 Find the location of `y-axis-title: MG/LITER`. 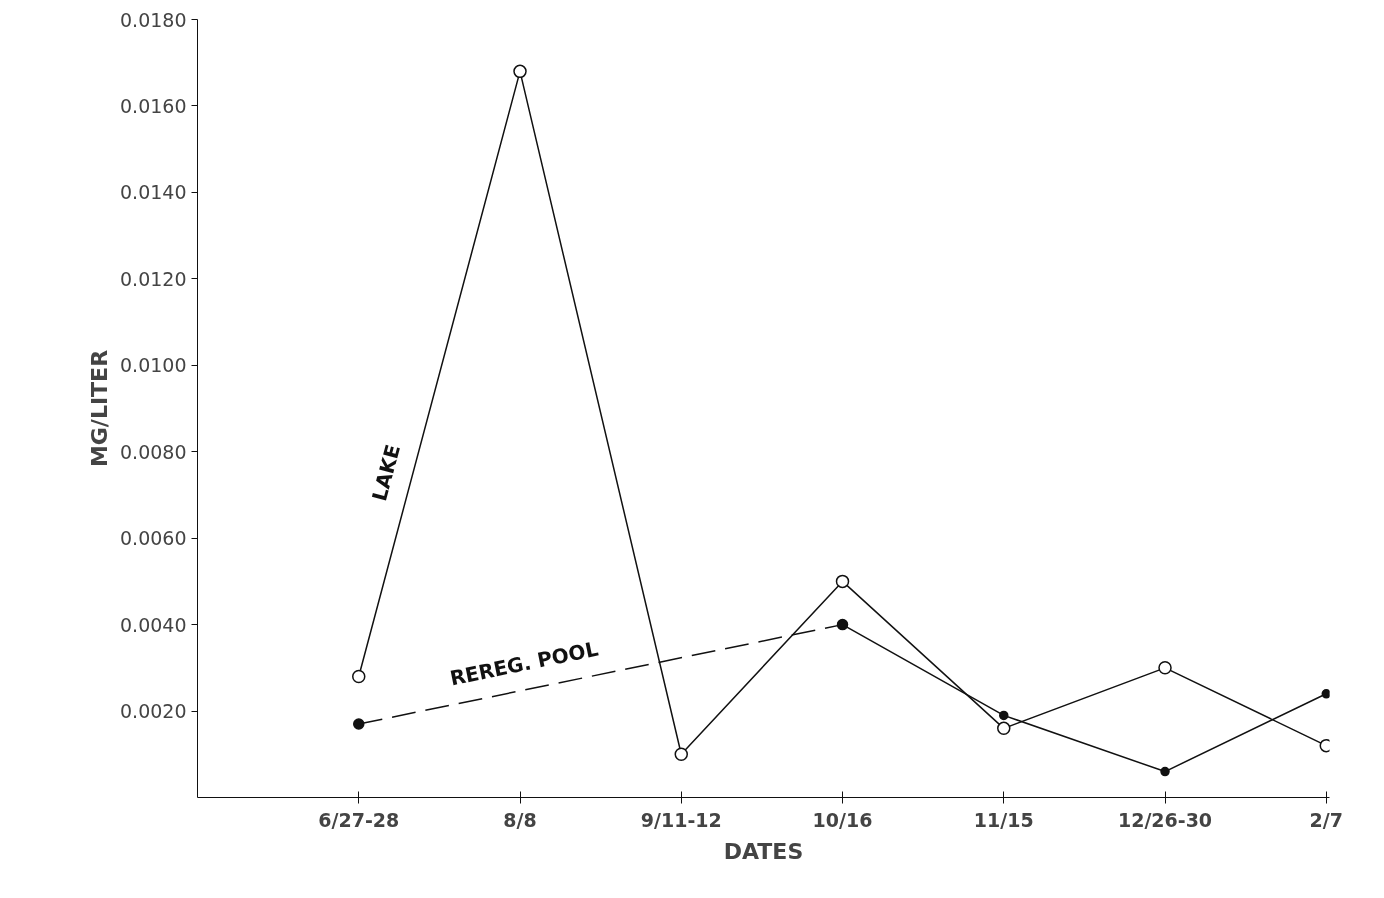

y-axis-title: MG/LITER is located at coordinates (100, 408).